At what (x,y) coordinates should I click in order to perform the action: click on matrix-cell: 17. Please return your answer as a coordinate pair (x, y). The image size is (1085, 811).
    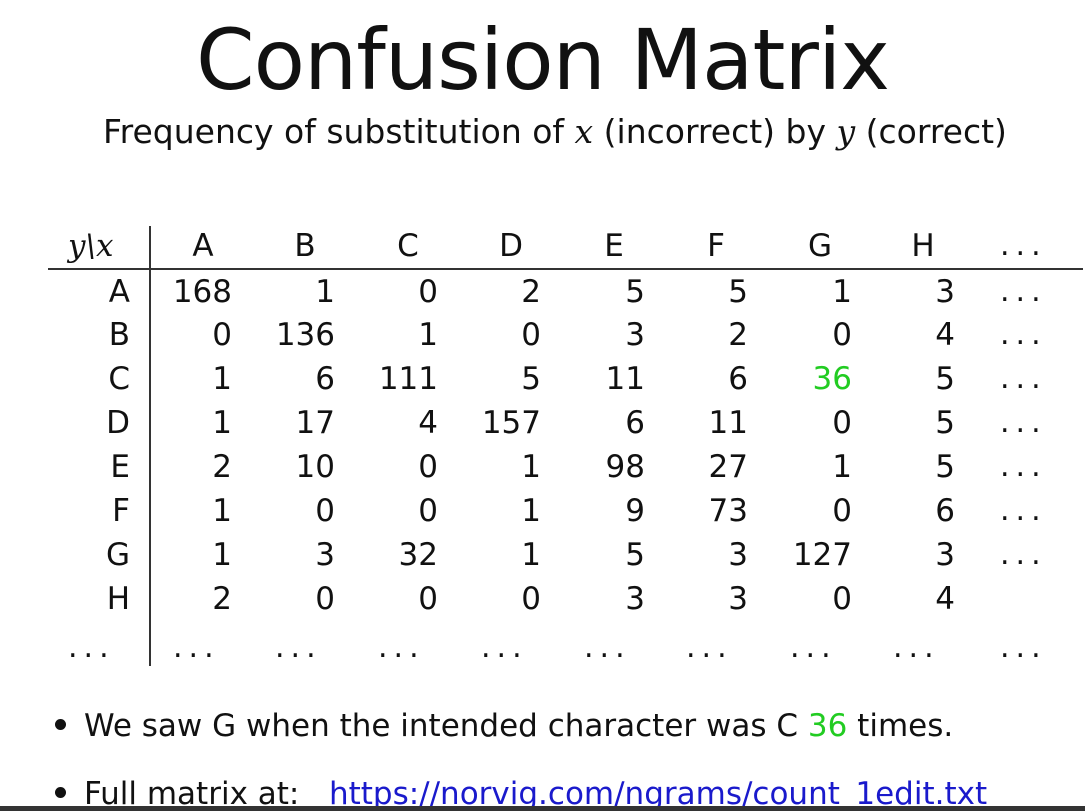
    Looking at the image, I should click on (315, 423).